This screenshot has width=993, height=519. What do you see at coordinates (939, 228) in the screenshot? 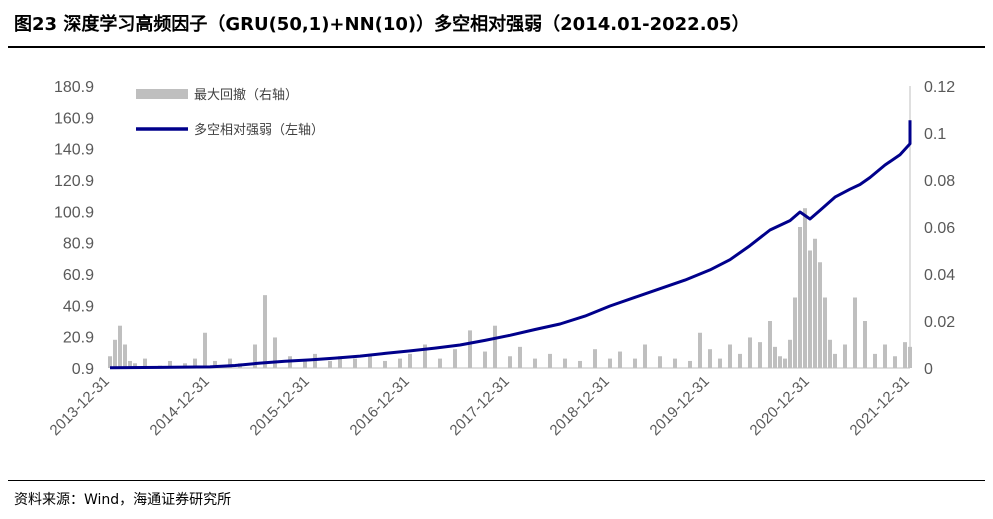
I see `y-right-tick-label: 0.06` at bounding box center [939, 228].